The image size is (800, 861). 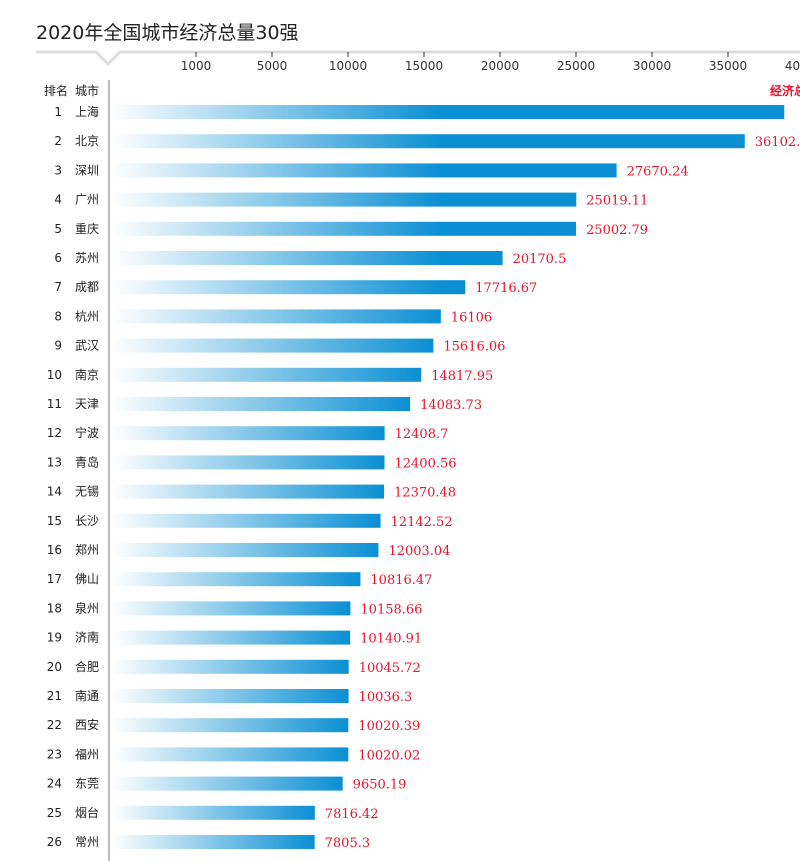 I want to click on value-label: 10036.3, so click(x=386, y=697).